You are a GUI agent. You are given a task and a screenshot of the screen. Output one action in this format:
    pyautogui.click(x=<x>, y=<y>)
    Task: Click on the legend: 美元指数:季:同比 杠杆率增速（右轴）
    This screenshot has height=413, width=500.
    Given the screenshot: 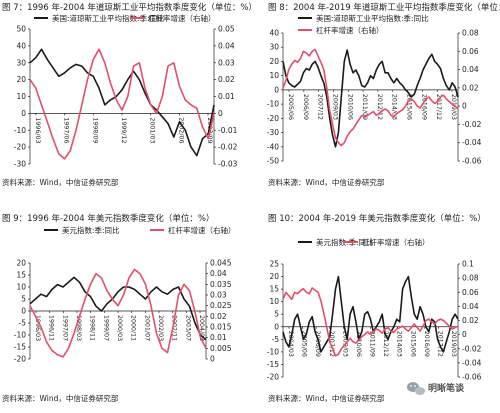 What is the action you would take?
    pyautogui.click(x=140, y=230)
    